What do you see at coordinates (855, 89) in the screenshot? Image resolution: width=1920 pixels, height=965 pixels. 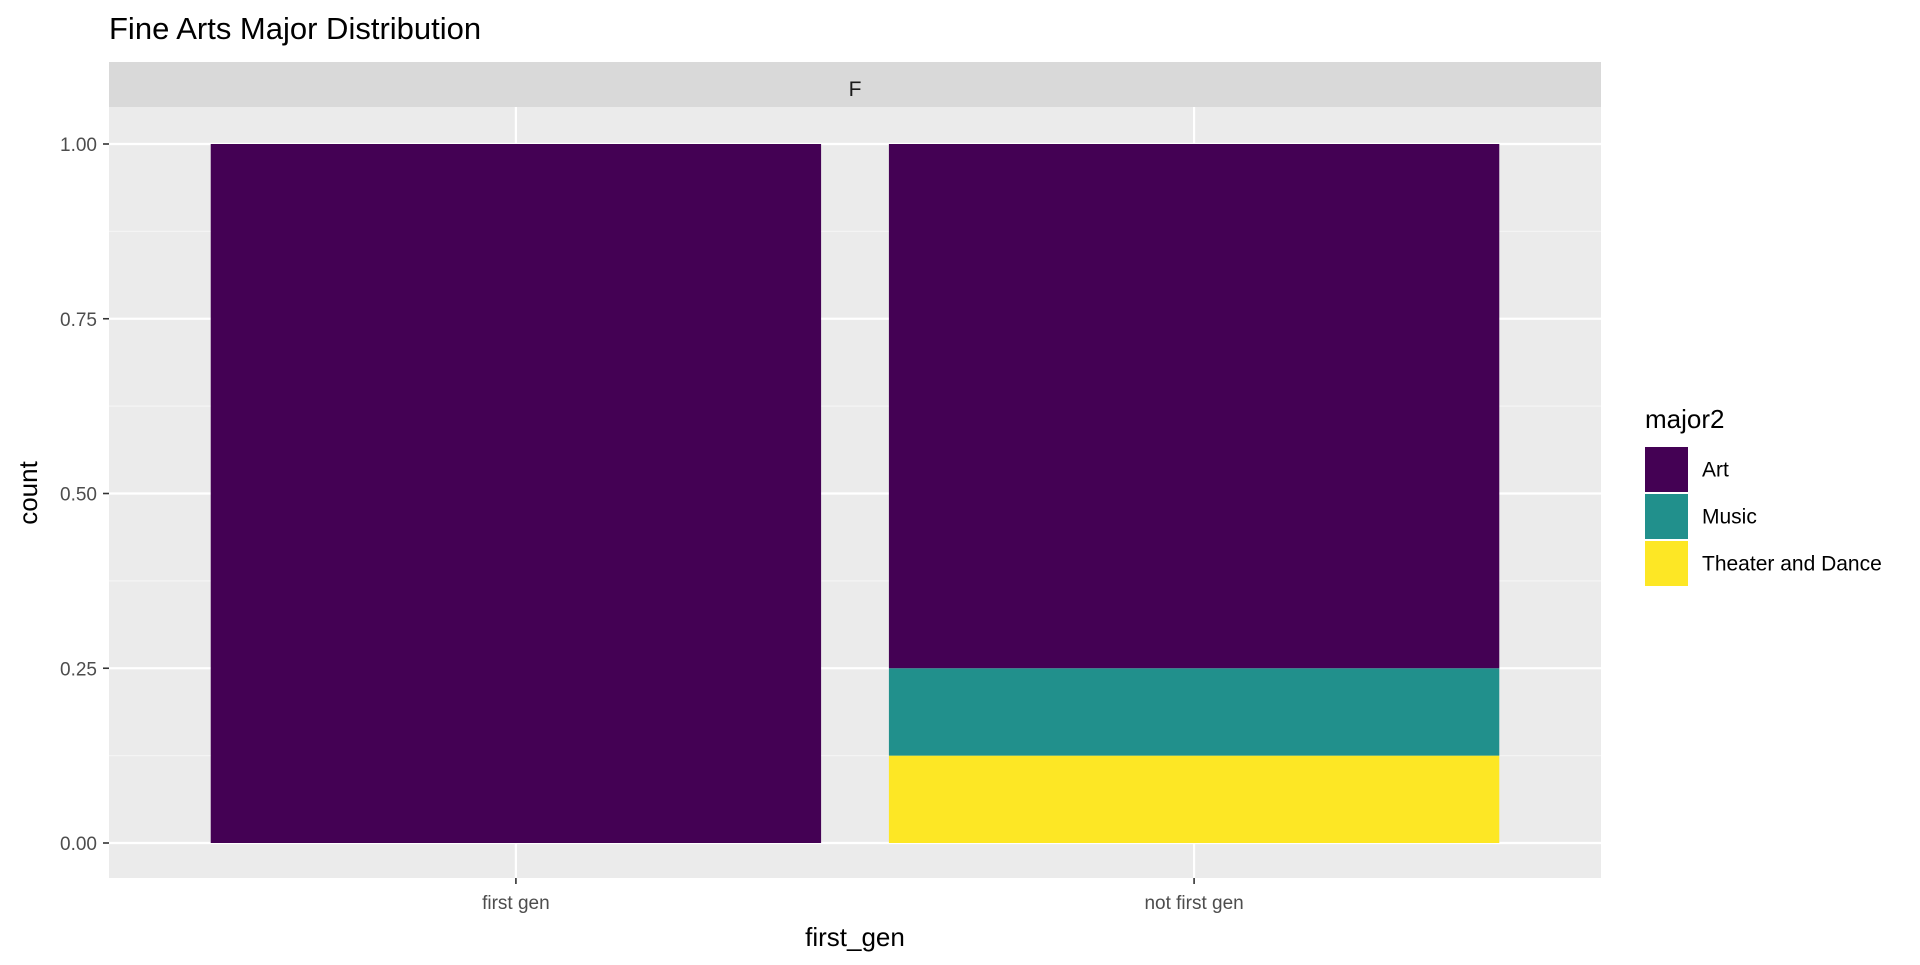 I see `facet-strip-label: F` at bounding box center [855, 89].